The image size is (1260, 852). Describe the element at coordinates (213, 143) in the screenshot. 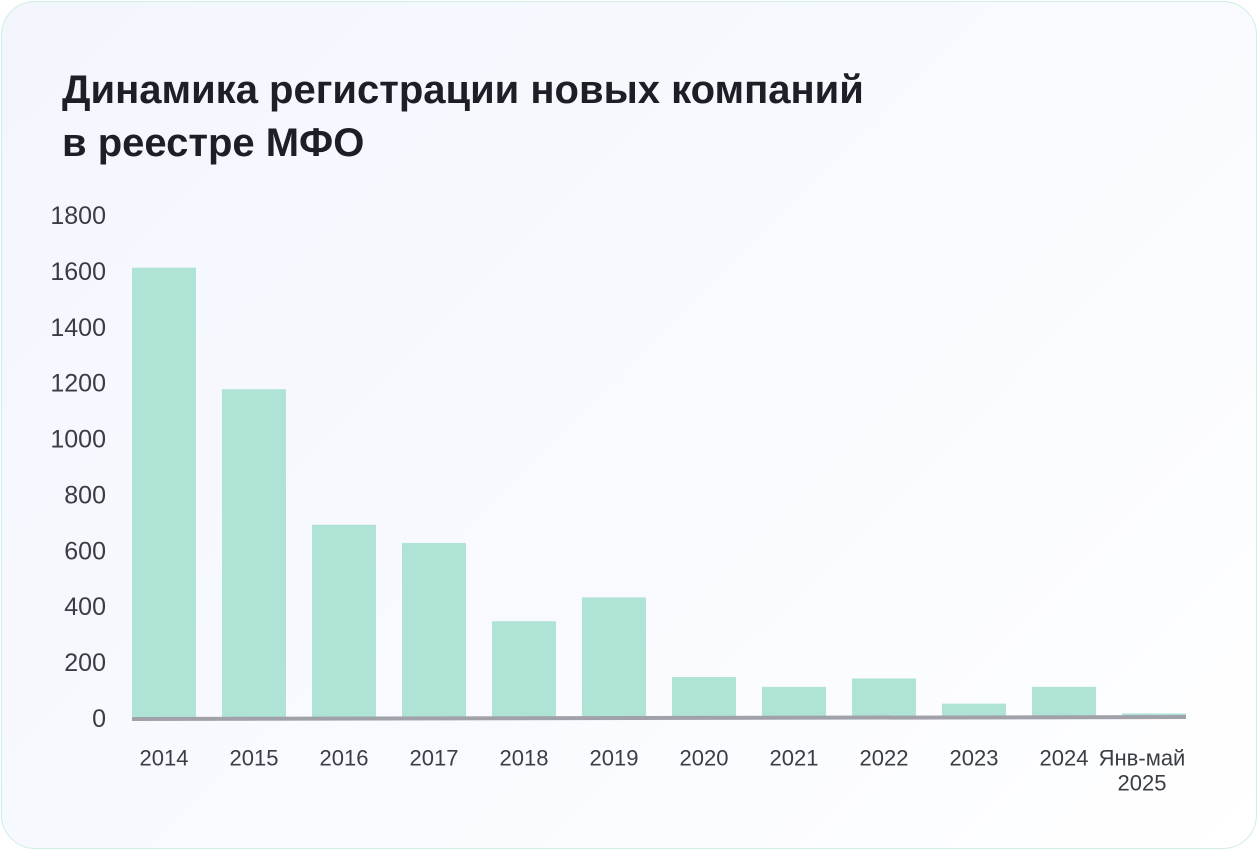

I see `chart-title-line-2: в реестре МФО` at that location.